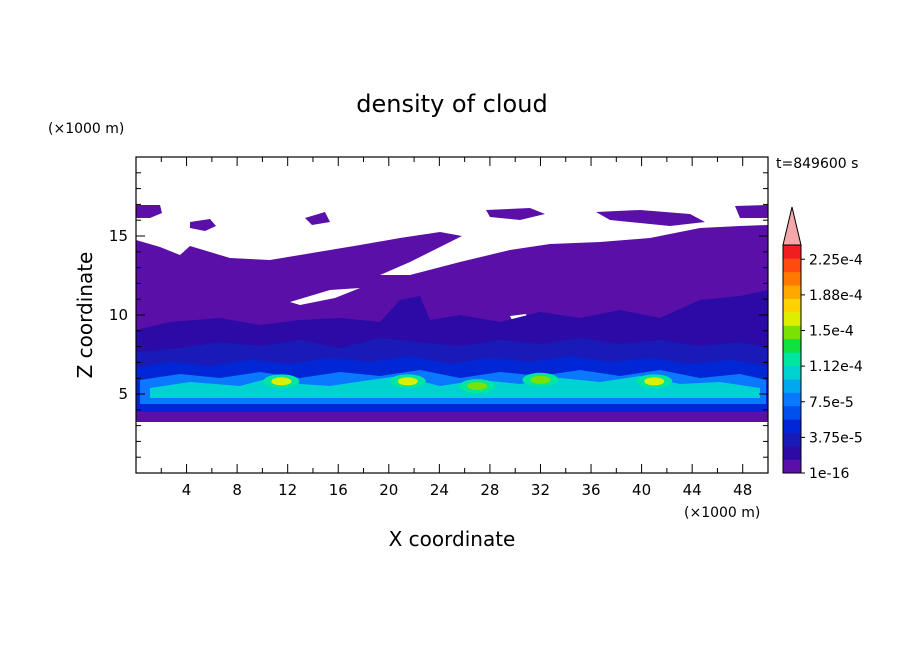  What do you see at coordinates (439, 490) in the screenshot?
I see `x-tick-label: 24` at bounding box center [439, 490].